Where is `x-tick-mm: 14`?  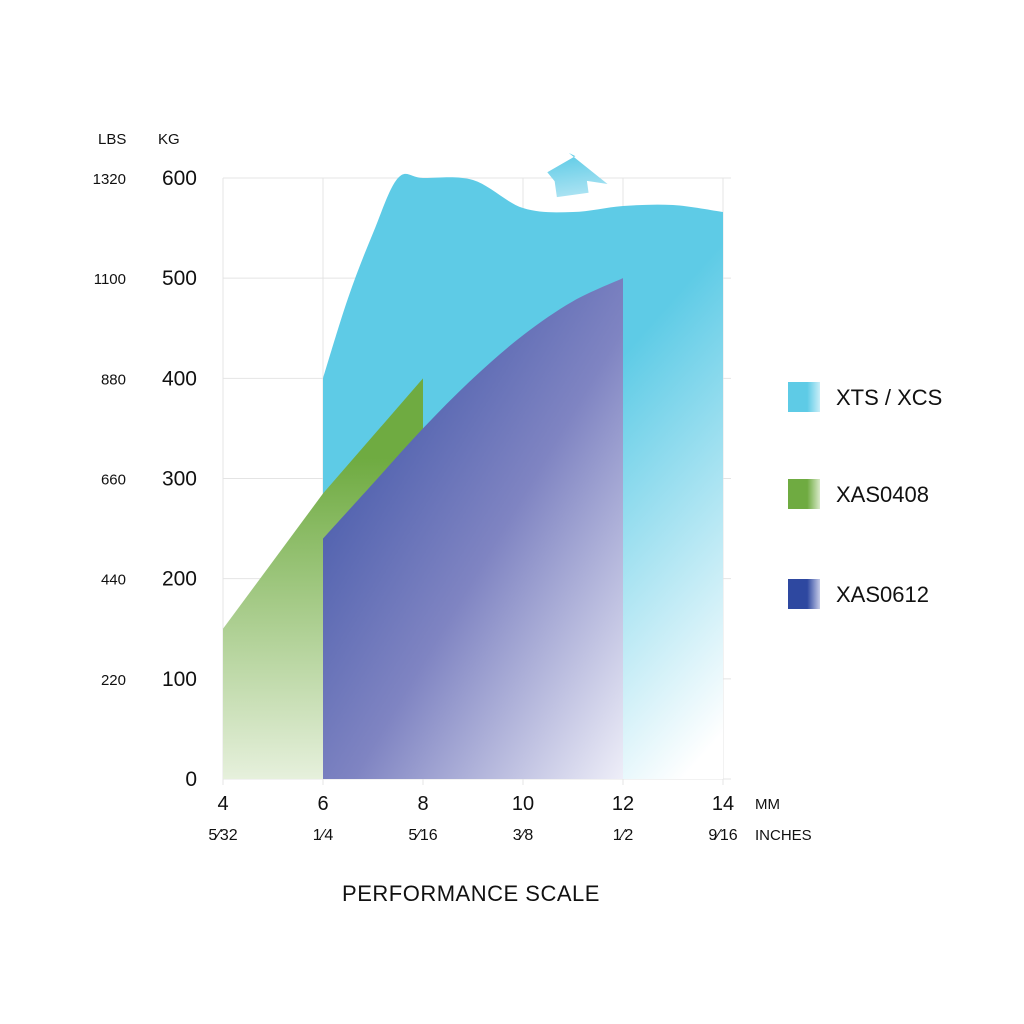 x-tick-mm: 14 is located at coordinates (723, 804).